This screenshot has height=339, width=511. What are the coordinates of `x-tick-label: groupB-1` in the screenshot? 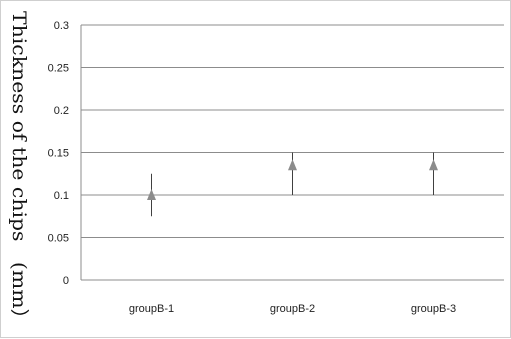 It's located at (151, 309).